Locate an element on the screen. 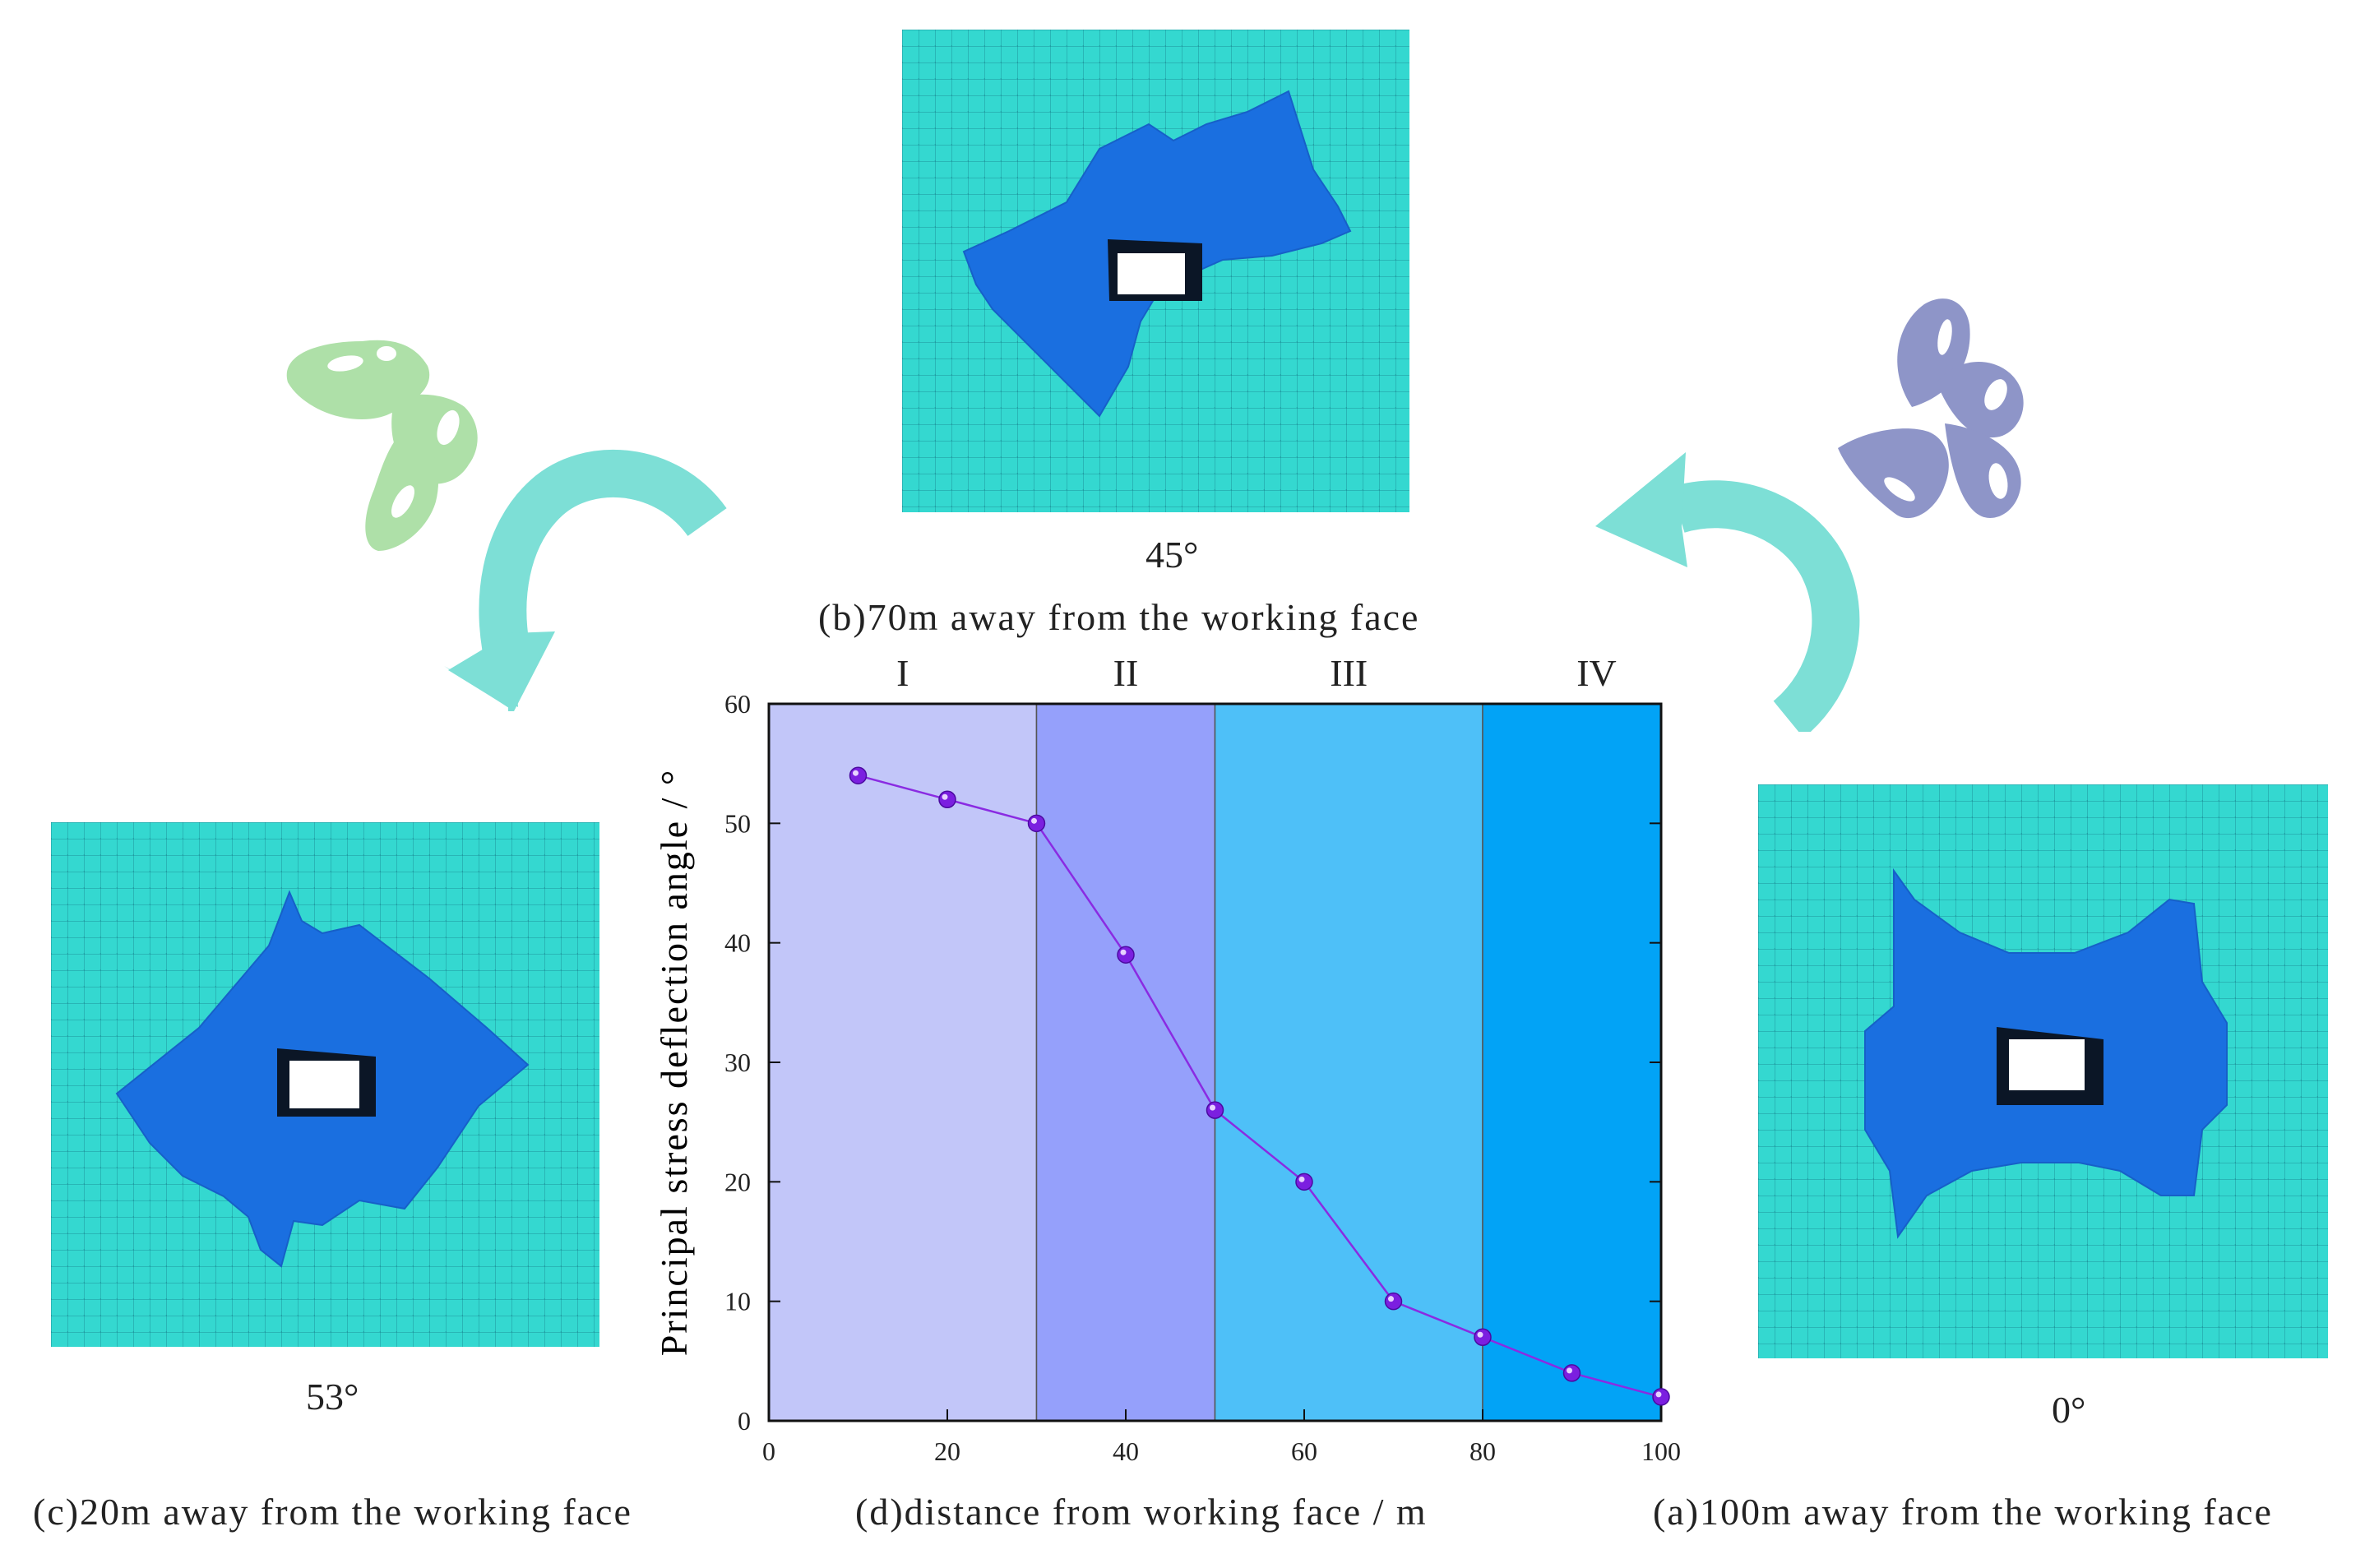 The height and width of the screenshot is (1568, 2365). region-label-4: IV is located at coordinates (1596, 673).